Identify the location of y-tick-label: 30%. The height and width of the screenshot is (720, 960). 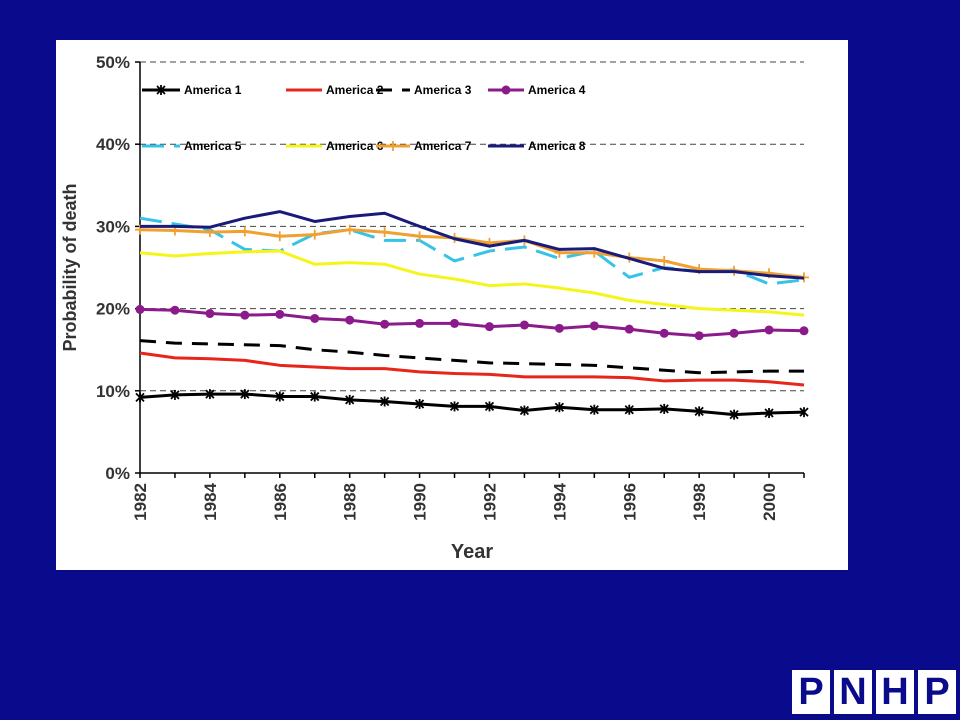
(113, 226).